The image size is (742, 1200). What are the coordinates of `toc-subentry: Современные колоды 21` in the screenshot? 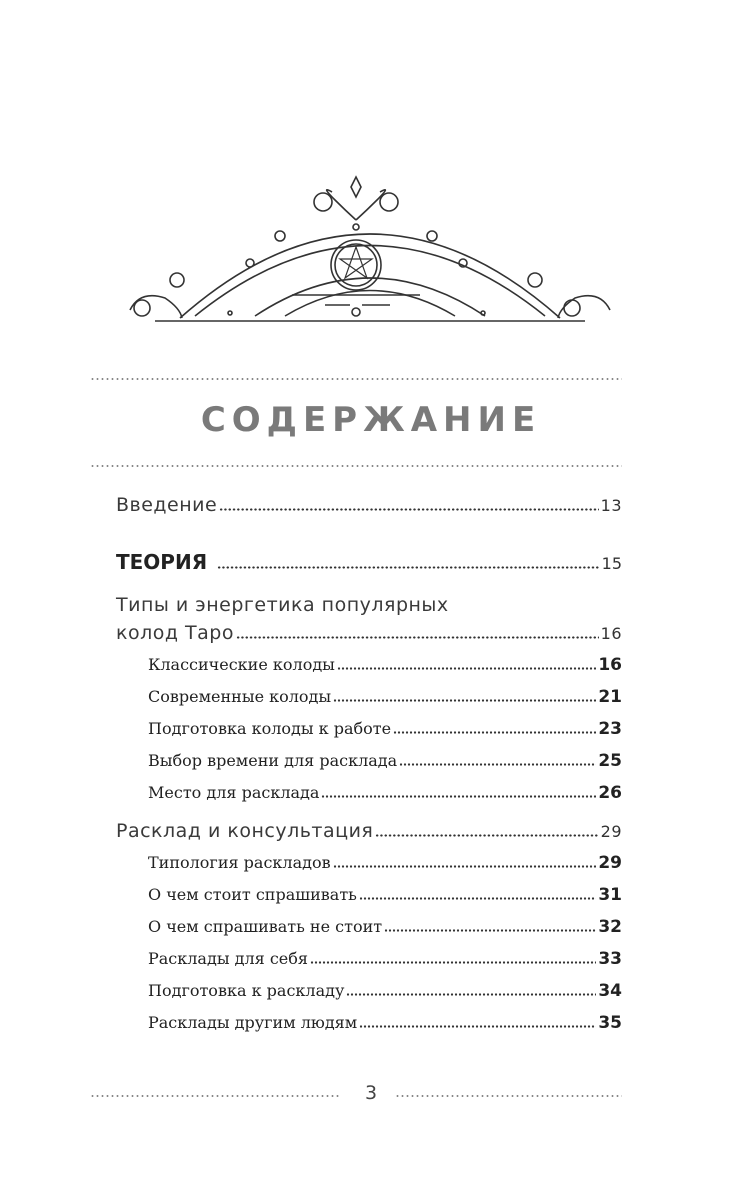 It's located at (385, 697).